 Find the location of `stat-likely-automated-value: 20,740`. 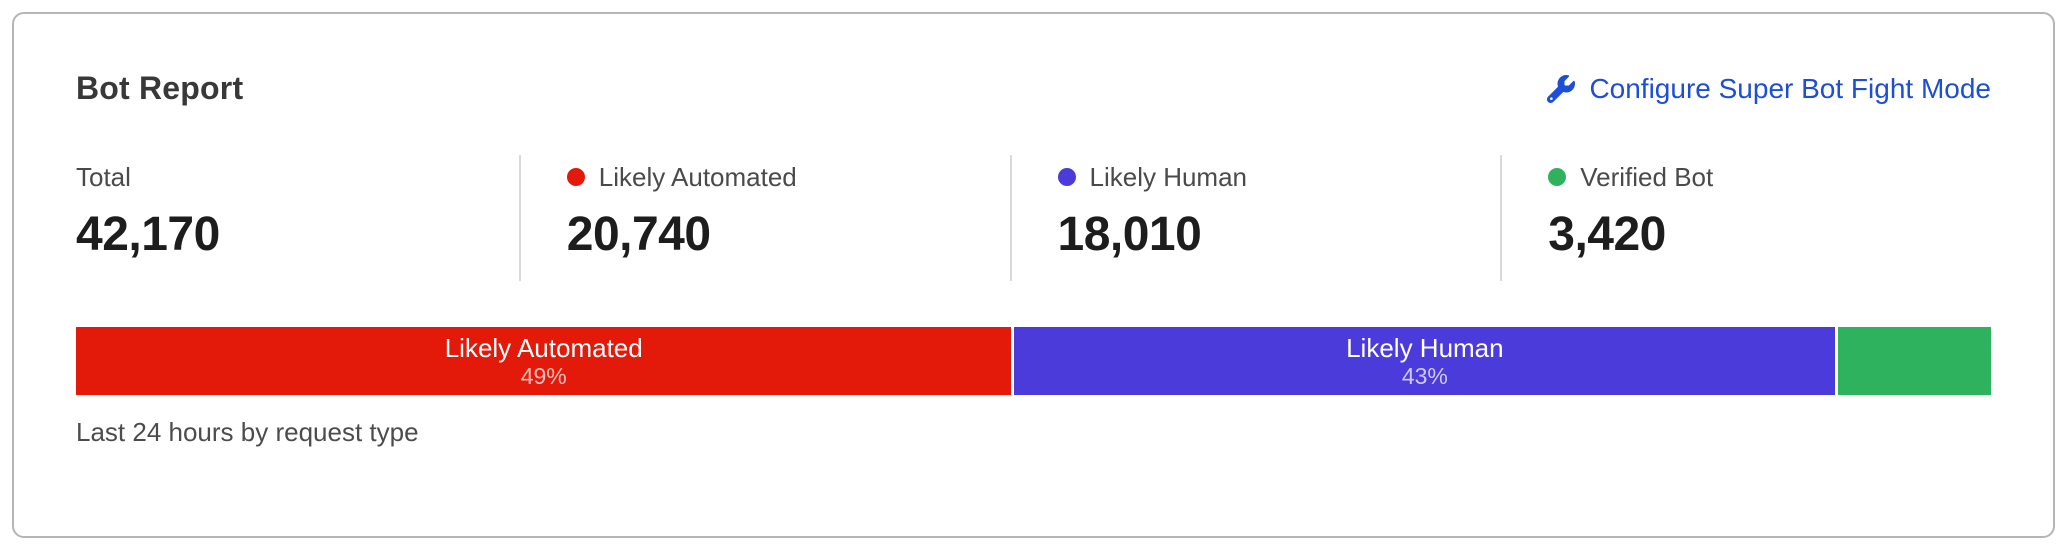

stat-likely-automated-value: 20,740 is located at coordinates (638, 234).